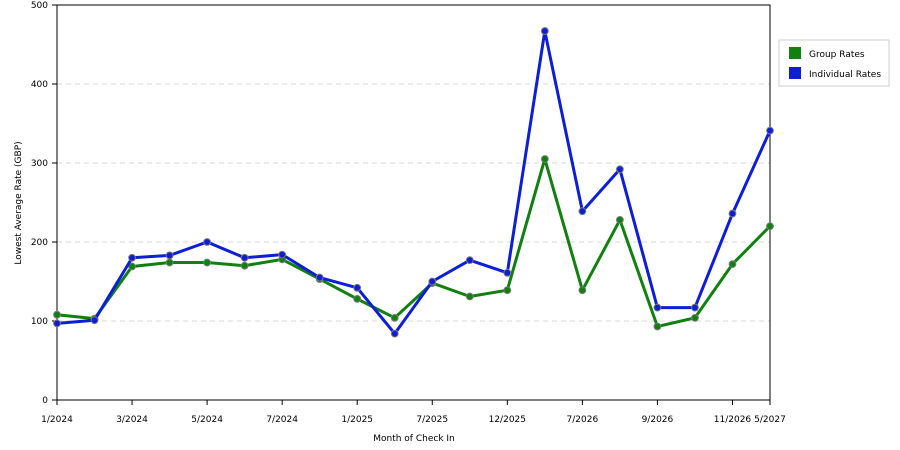  Describe the element at coordinates (507, 420) in the screenshot. I see `x-tick-label: 12/2025` at that location.